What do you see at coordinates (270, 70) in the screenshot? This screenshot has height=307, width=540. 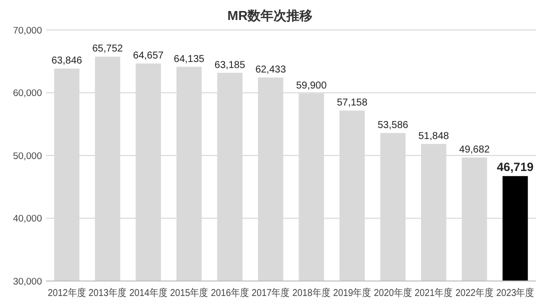 I see `data-label: 62,433` at bounding box center [270, 70].